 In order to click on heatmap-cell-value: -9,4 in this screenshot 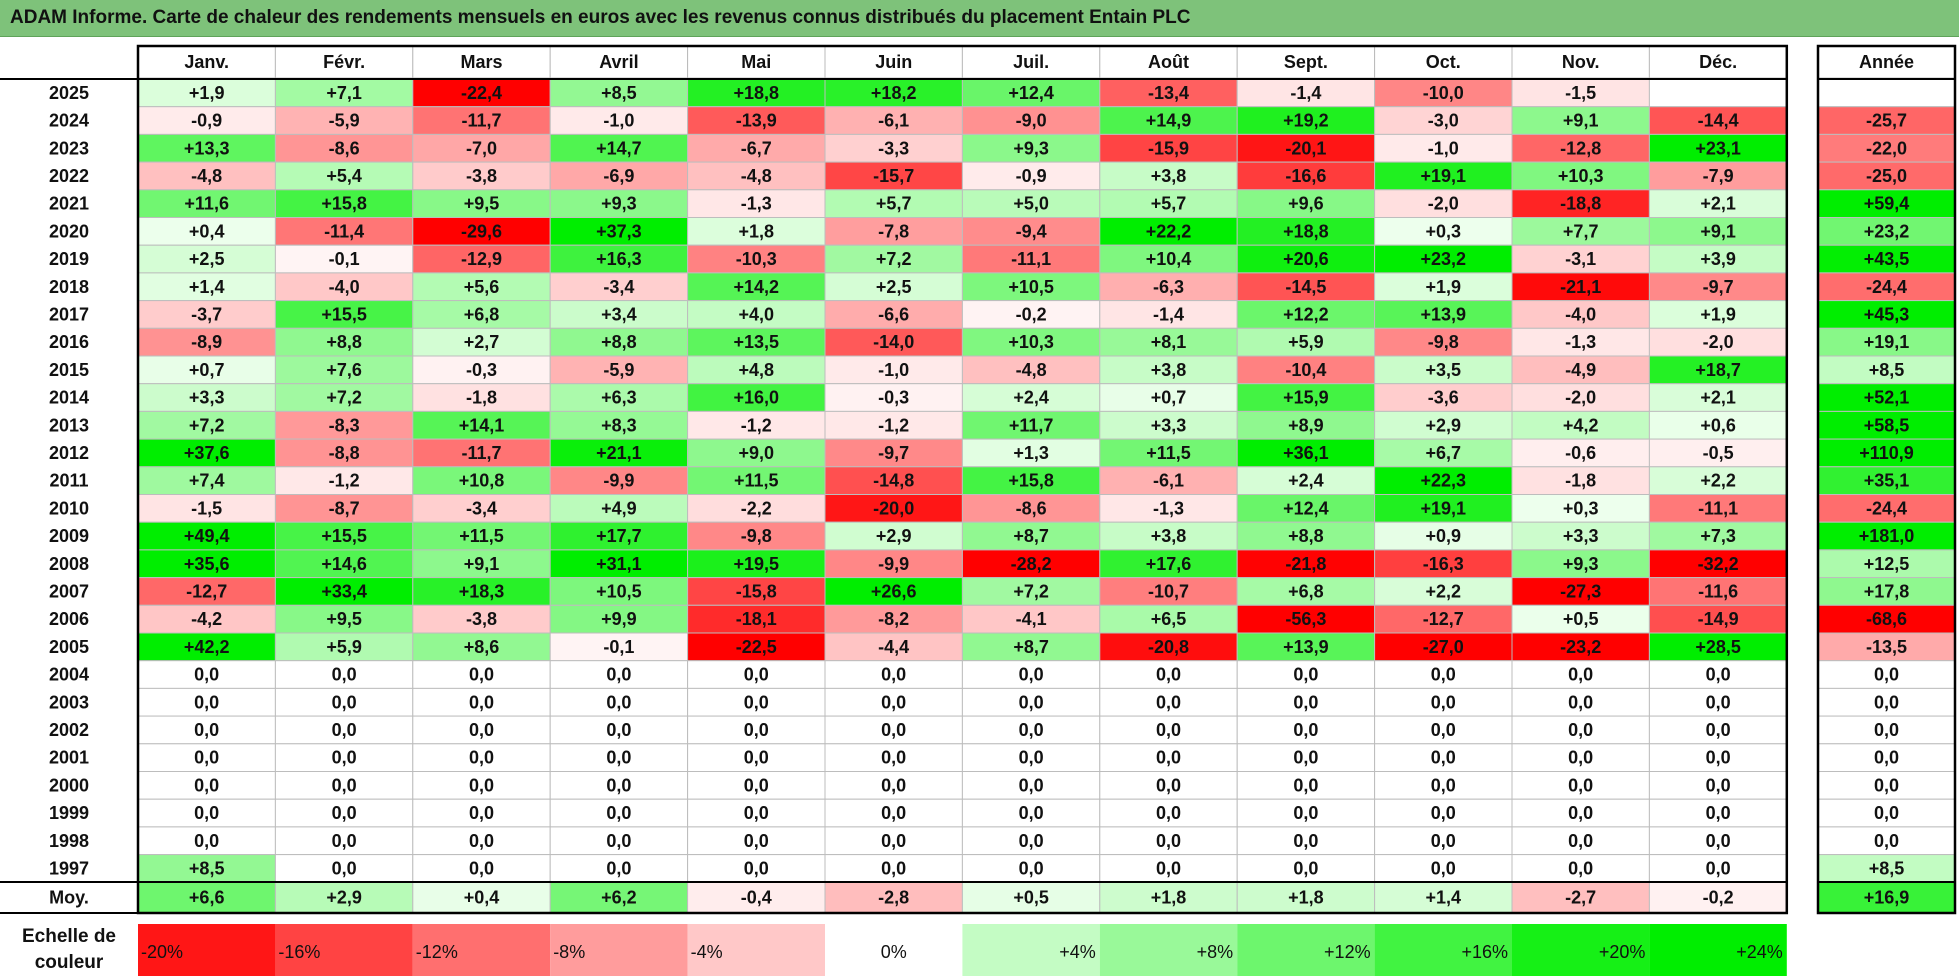, I will do `click(1031, 231)`.